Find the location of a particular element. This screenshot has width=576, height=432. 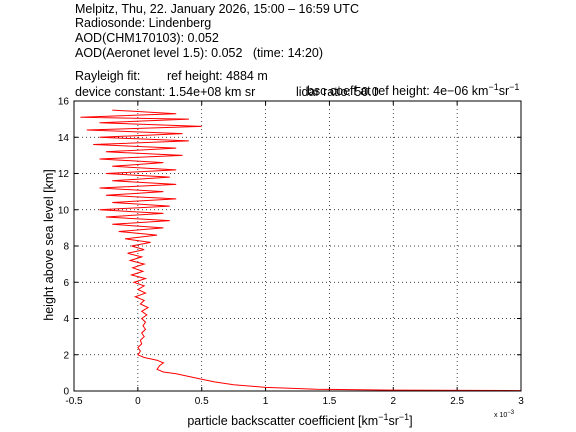

bsc-coeff-prefix: bsc coeff at ref height: 4e−06 km is located at coordinates (397, 90).